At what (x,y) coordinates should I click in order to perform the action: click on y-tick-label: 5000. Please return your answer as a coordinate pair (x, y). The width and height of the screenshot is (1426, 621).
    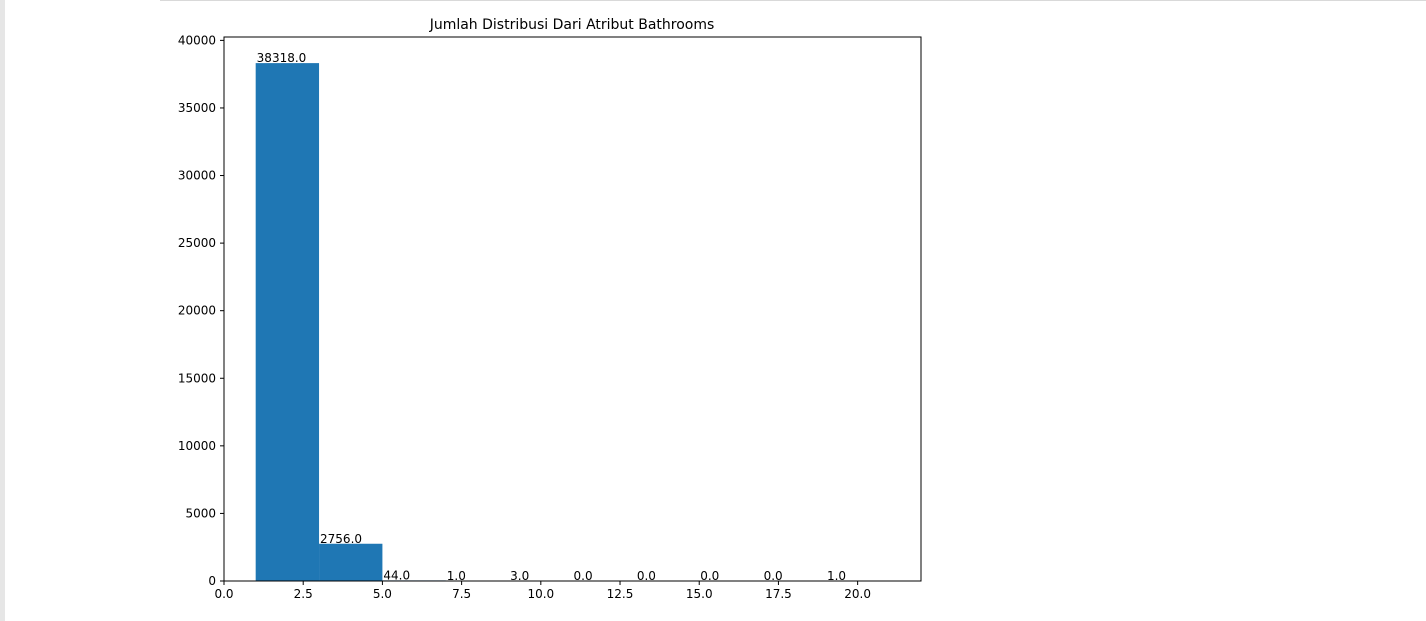
    Looking at the image, I should click on (200, 513).